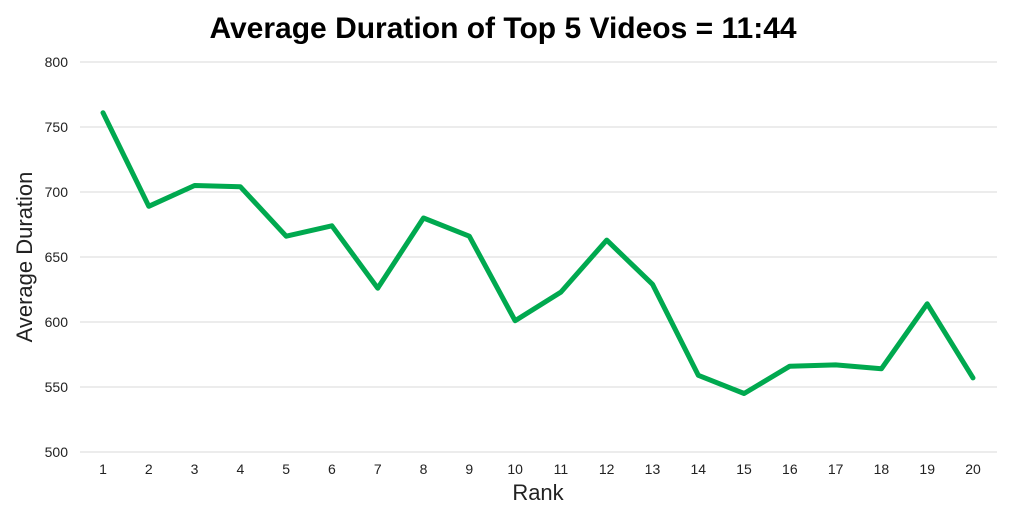  I want to click on y-tick-label-800: 800, so click(57, 62).